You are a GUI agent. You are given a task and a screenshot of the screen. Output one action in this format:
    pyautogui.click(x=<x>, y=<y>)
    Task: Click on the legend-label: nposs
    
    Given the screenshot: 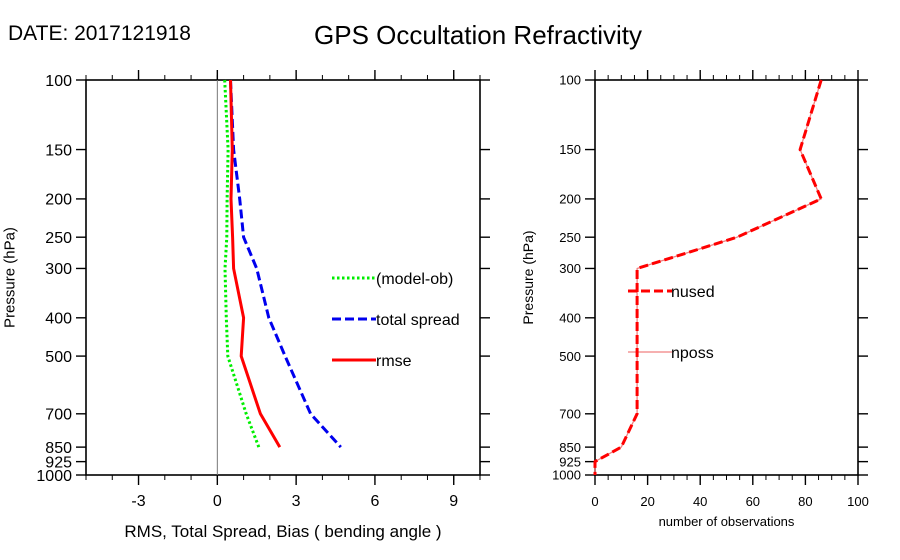 What is the action you would take?
    pyautogui.click(x=692, y=353)
    